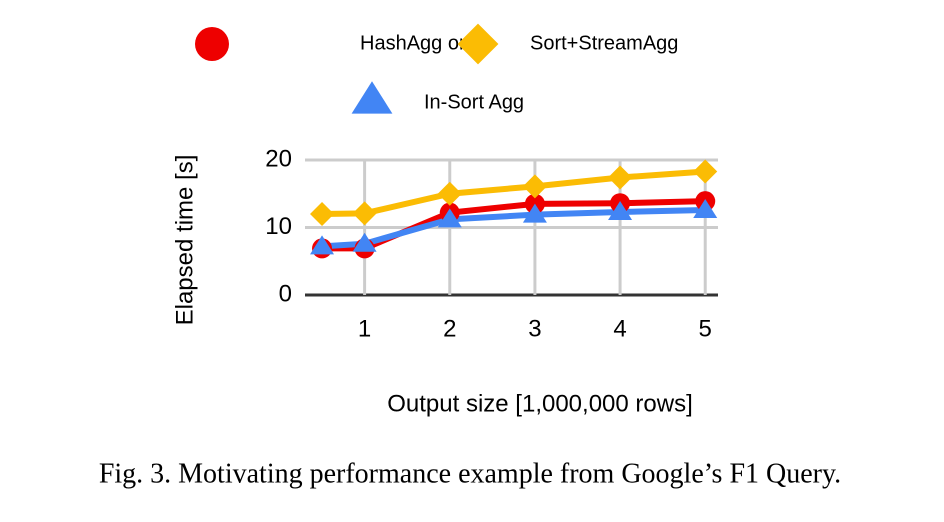  What do you see at coordinates (604, 43) in the screenshot?
I see `legend-label: Sort+StreamAgg` at bounding box center [604, 43].